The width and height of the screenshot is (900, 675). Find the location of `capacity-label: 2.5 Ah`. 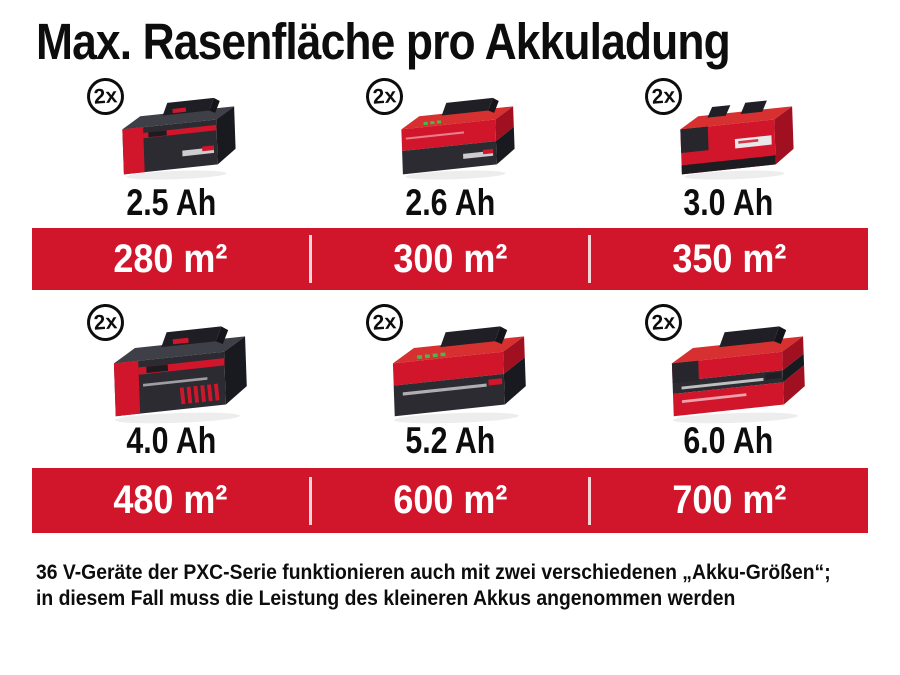

capacity-label: 2.5 Ah is located at coordinates (171, 202).